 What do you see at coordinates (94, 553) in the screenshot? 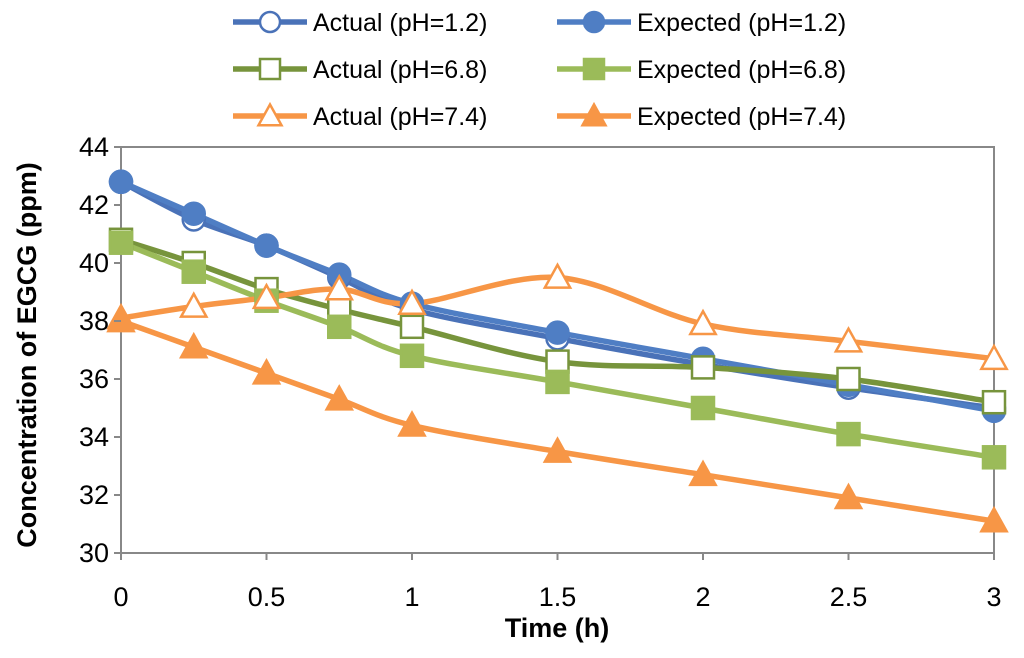
I see `y-tick-label: 30` at bounding box center [94, 553].